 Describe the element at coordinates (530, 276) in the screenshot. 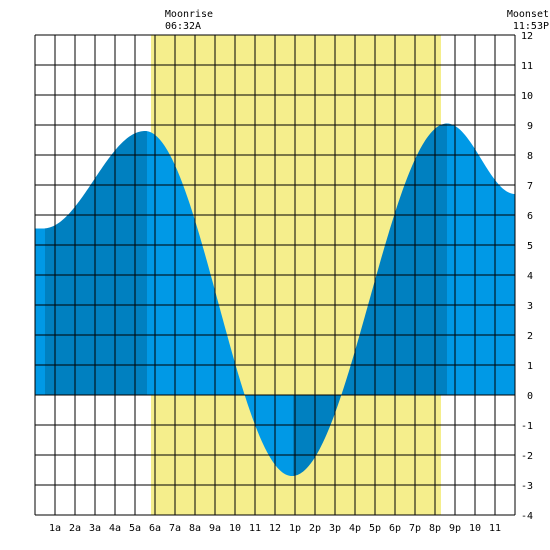

I see `y-tick-label: 4` at that location.